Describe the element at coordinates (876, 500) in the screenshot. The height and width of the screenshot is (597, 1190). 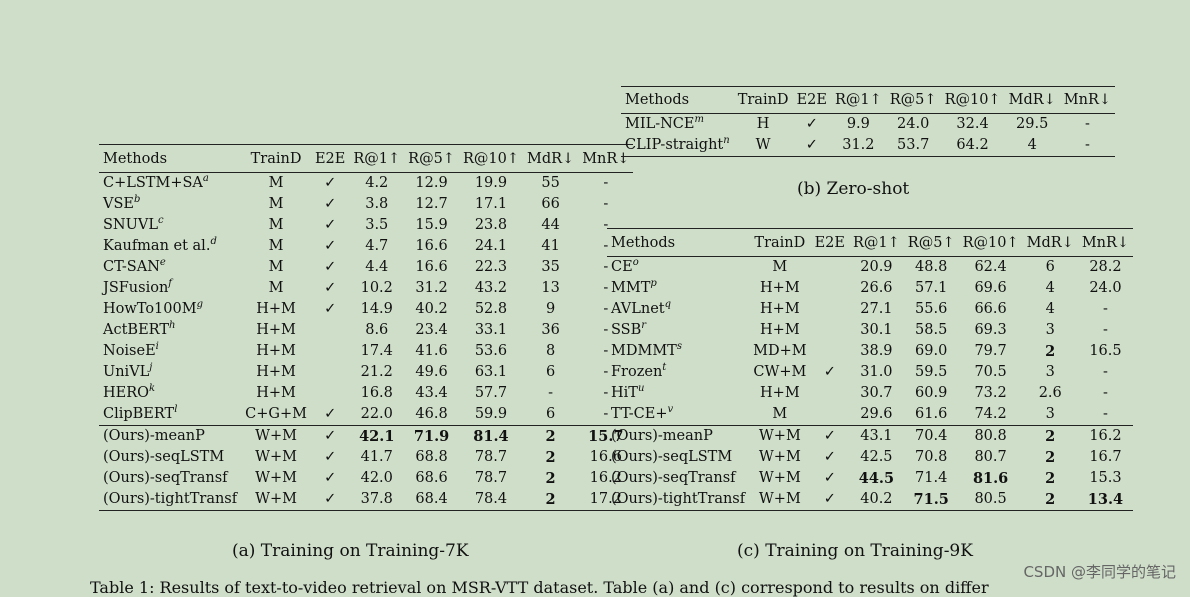
I see `cell-r1: 40.2` at that location.